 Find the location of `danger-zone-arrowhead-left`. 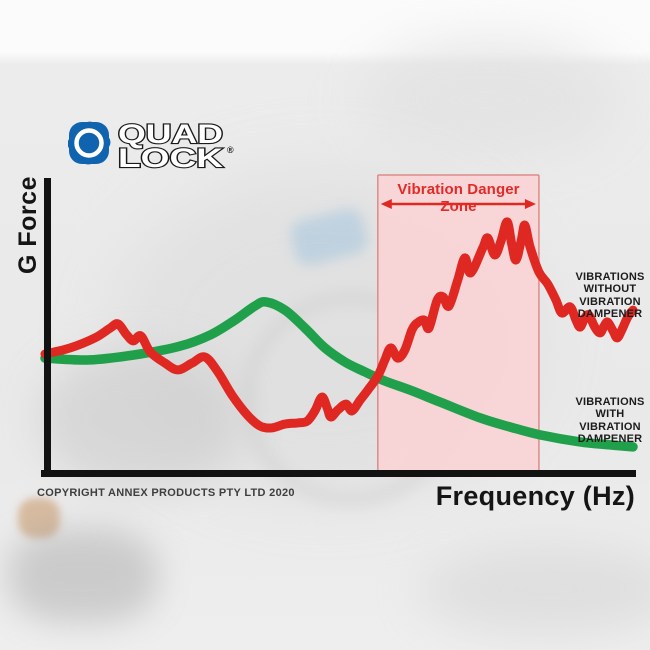

danger-zone-arrowhead-left is located at coordinates (386, 204).